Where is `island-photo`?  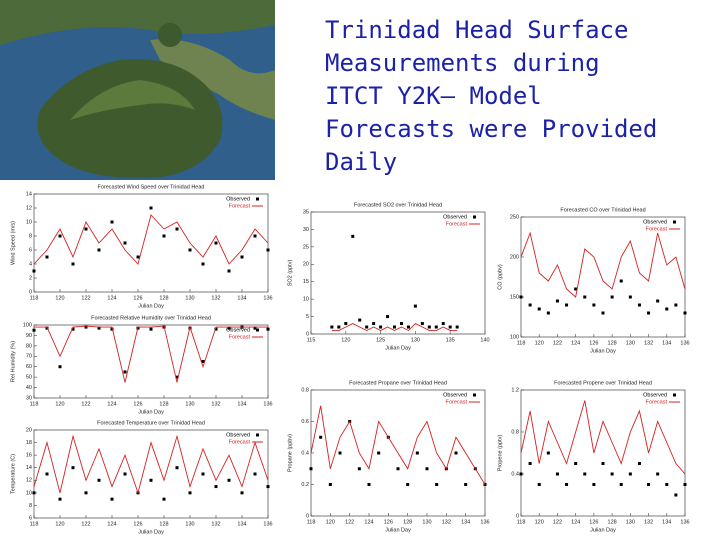 island-photo is located at coordinates (137, 90).